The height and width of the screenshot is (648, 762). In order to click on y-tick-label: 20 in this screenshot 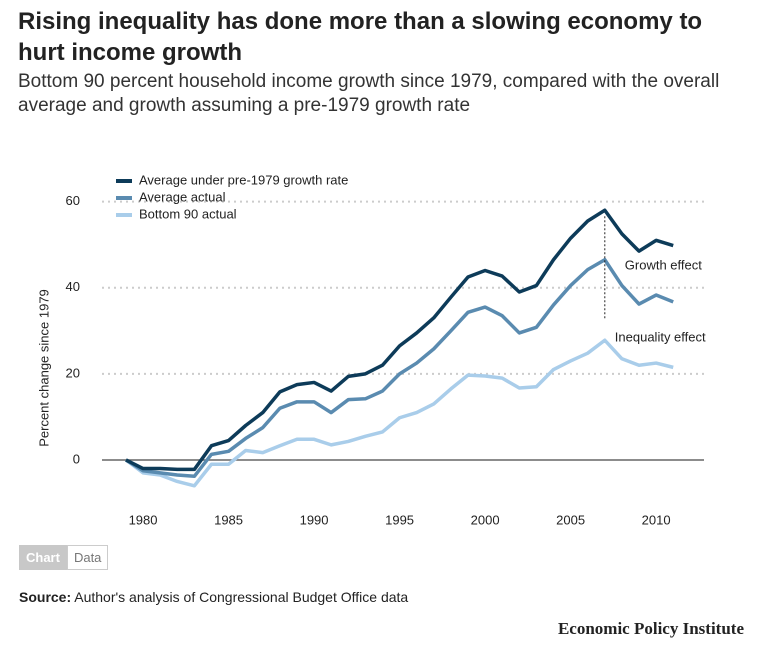, I will do `click(73, 372)`.